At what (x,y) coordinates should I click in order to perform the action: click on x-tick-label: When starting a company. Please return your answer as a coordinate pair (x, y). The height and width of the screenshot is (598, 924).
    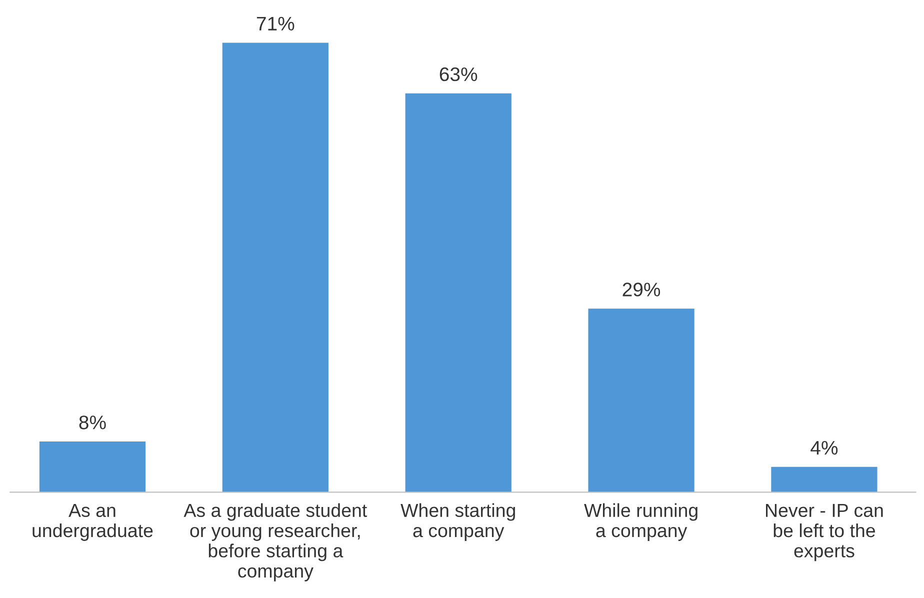
    Looking at the image, I should click on (457, 522).